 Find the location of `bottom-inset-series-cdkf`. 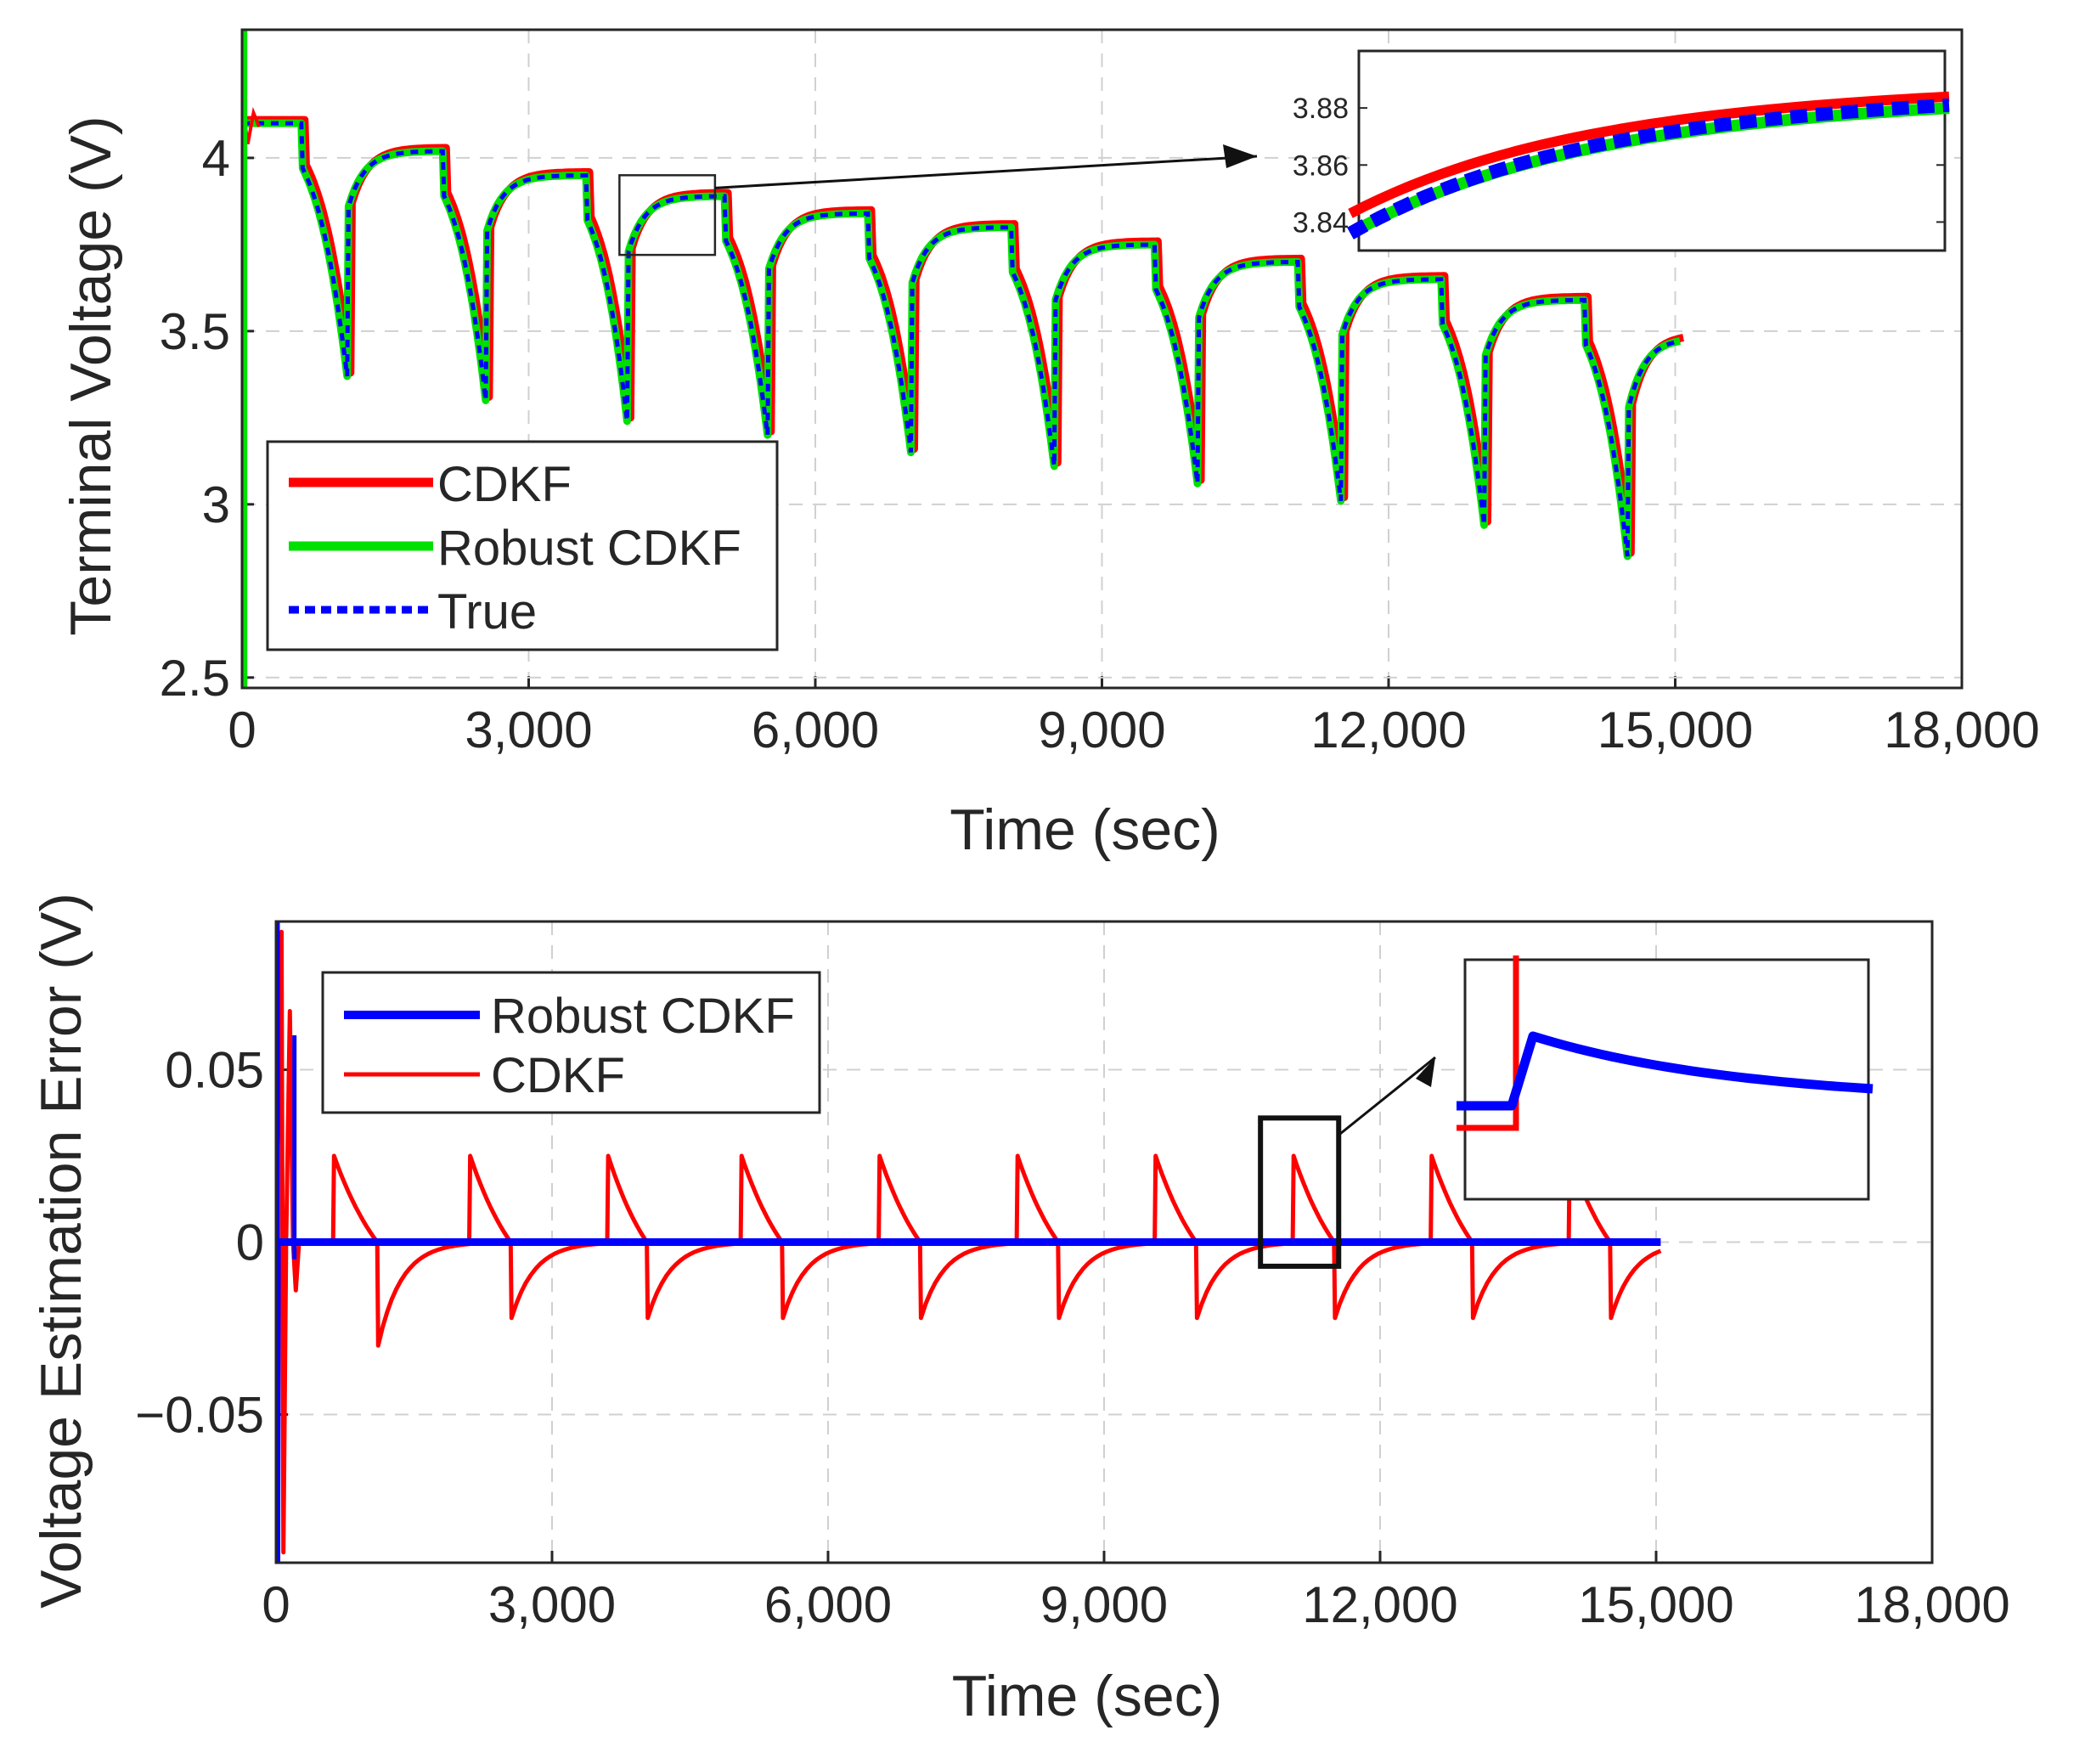

bottom-inset-series-cdkf is located at coordinates (1488, 1043).